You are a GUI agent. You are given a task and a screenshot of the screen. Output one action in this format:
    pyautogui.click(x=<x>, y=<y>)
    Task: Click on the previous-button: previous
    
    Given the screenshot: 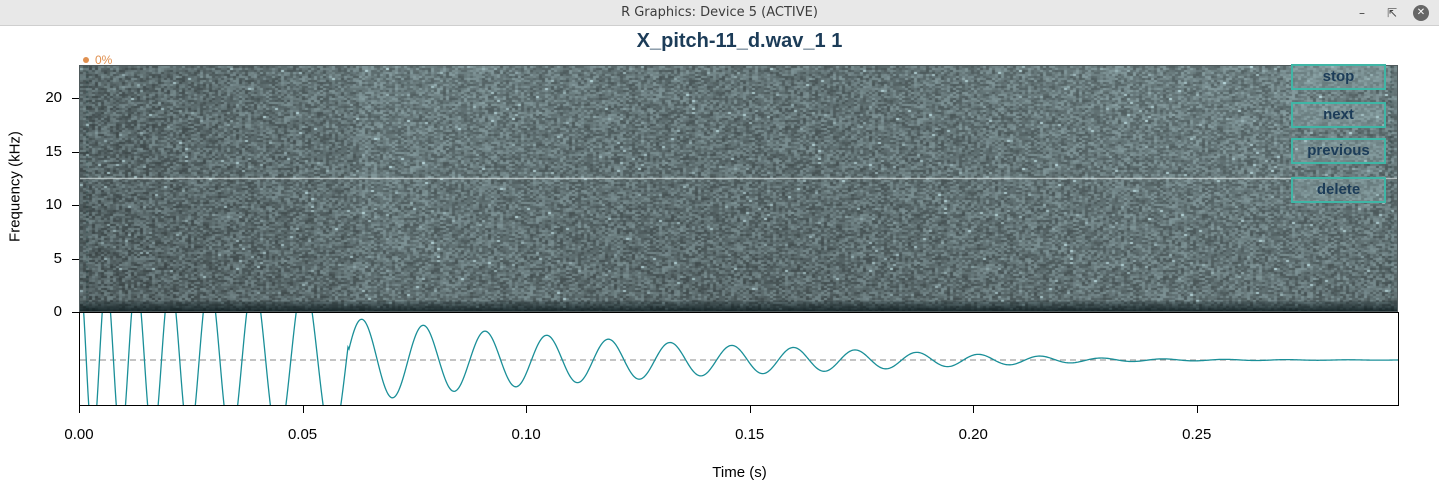 What is the action you would take?
    pyautogui.click(x=1338, y=151)
    